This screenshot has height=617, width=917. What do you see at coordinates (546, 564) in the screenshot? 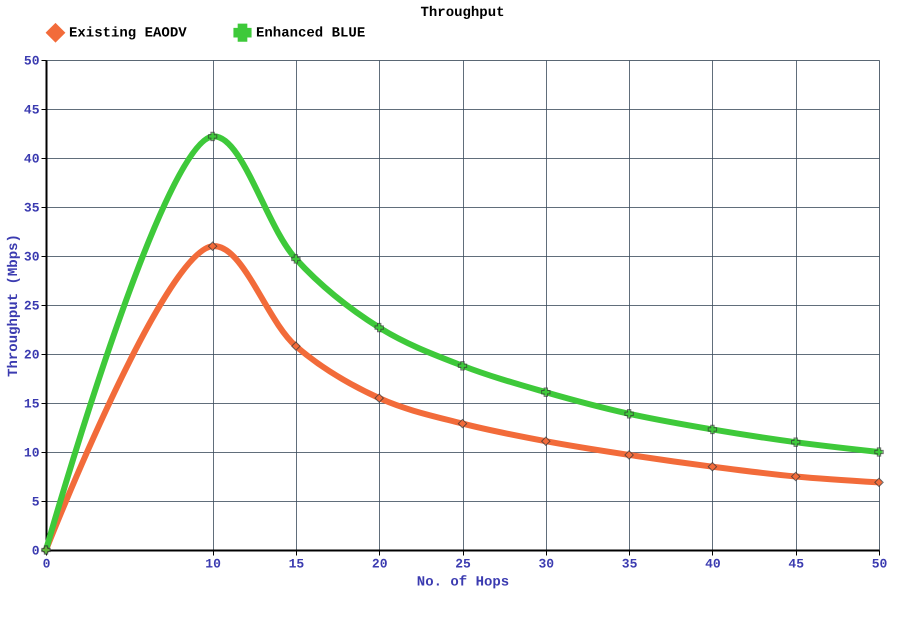
I see `x-tick-label: 30` at bounding box center [546, 564].